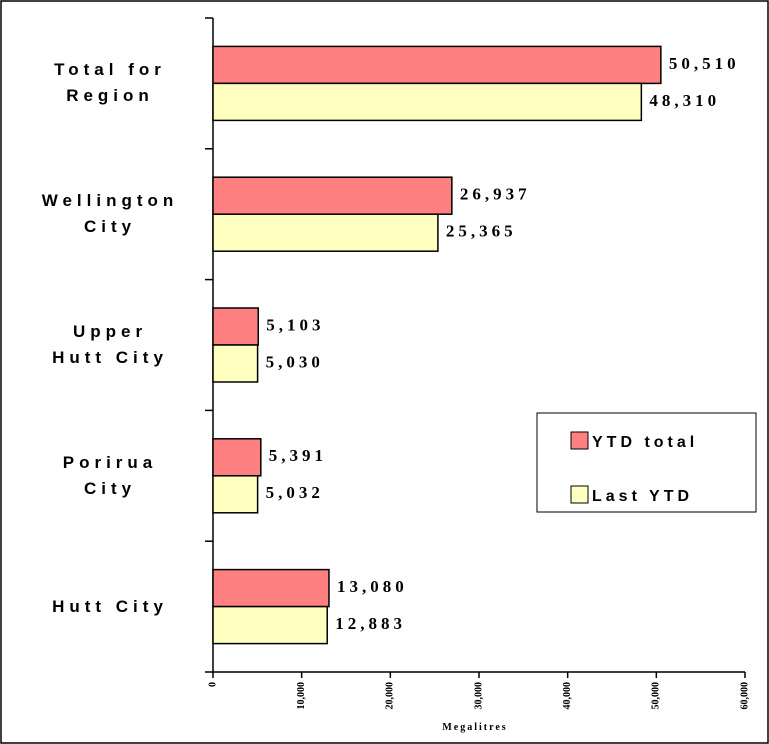  Describe the element at coordinates (704, 63) in the screenshot. I see `value-label: 50,510` at that location.